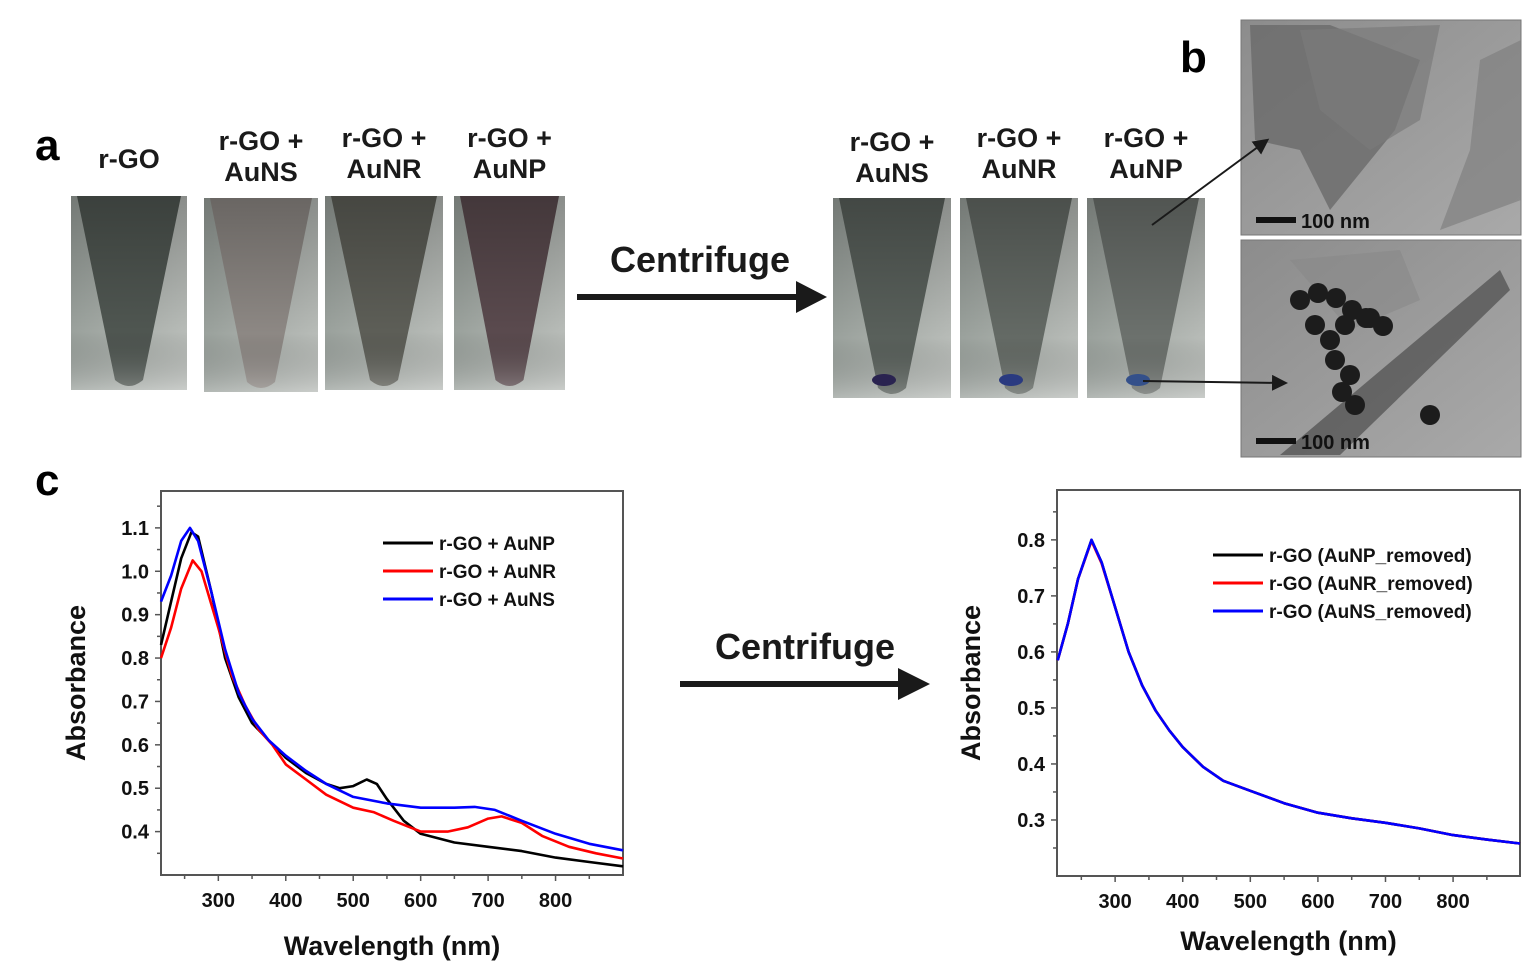 Image resolution: width=1538 pixels, height=966 pixels. Describe the element at coordinates (805, 684) in the screenshot. I see `centrifuge-arrow-bottom` at that location.